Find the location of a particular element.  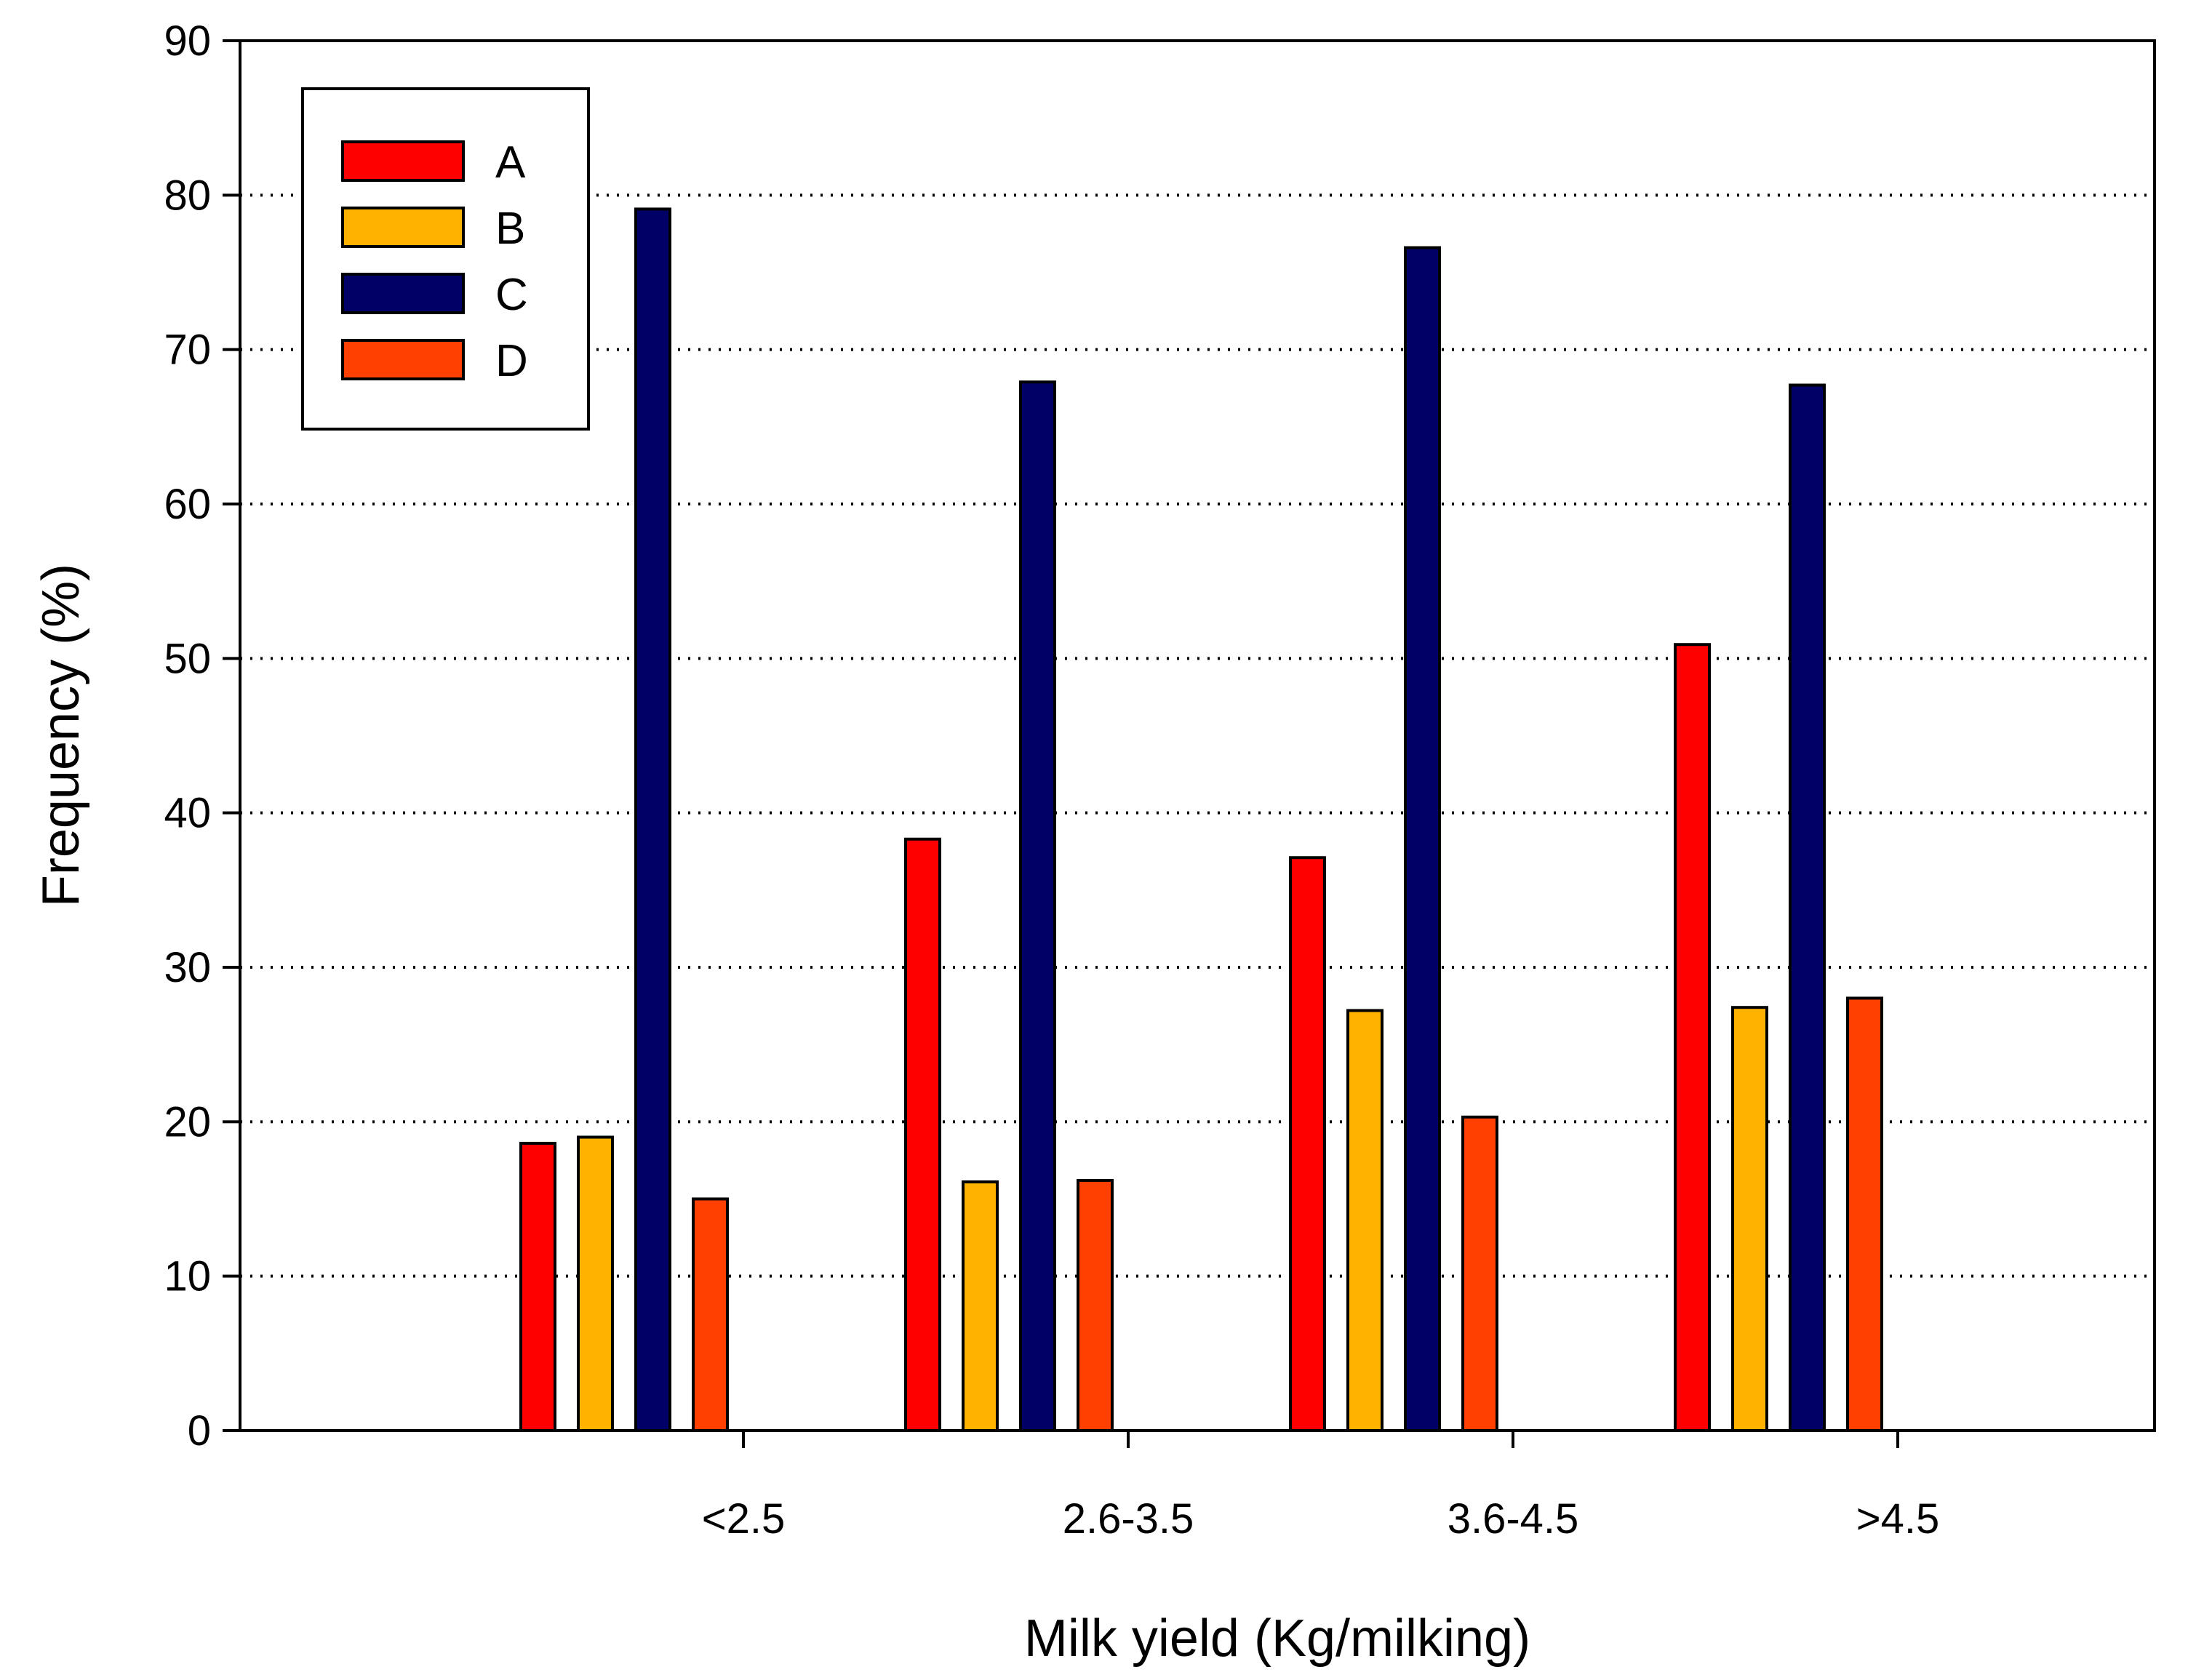

y-tick-label: 70 is located at coordinates (187, 350).